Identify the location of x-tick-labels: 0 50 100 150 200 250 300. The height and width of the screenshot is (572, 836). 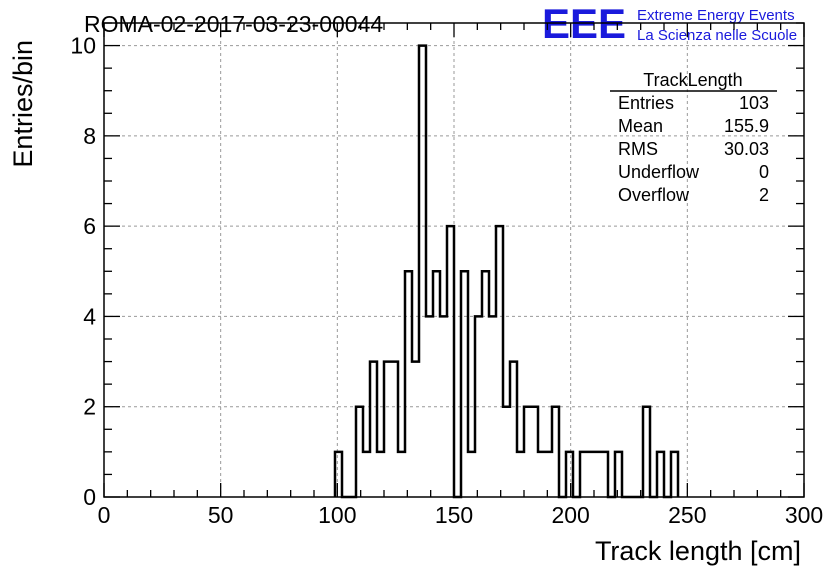
(461, 515).